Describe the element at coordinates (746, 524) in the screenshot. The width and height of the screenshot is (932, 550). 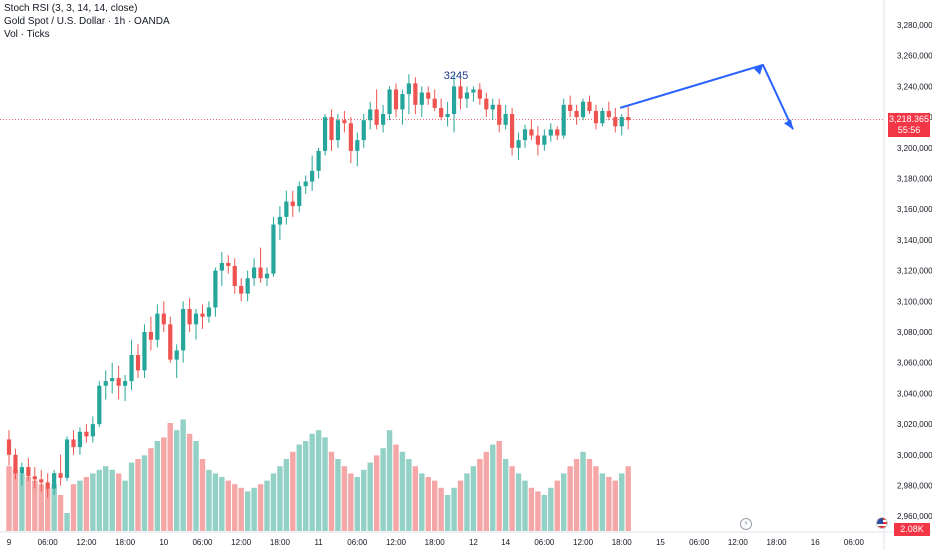
I see `lightning-icon: ⚡` at that location.